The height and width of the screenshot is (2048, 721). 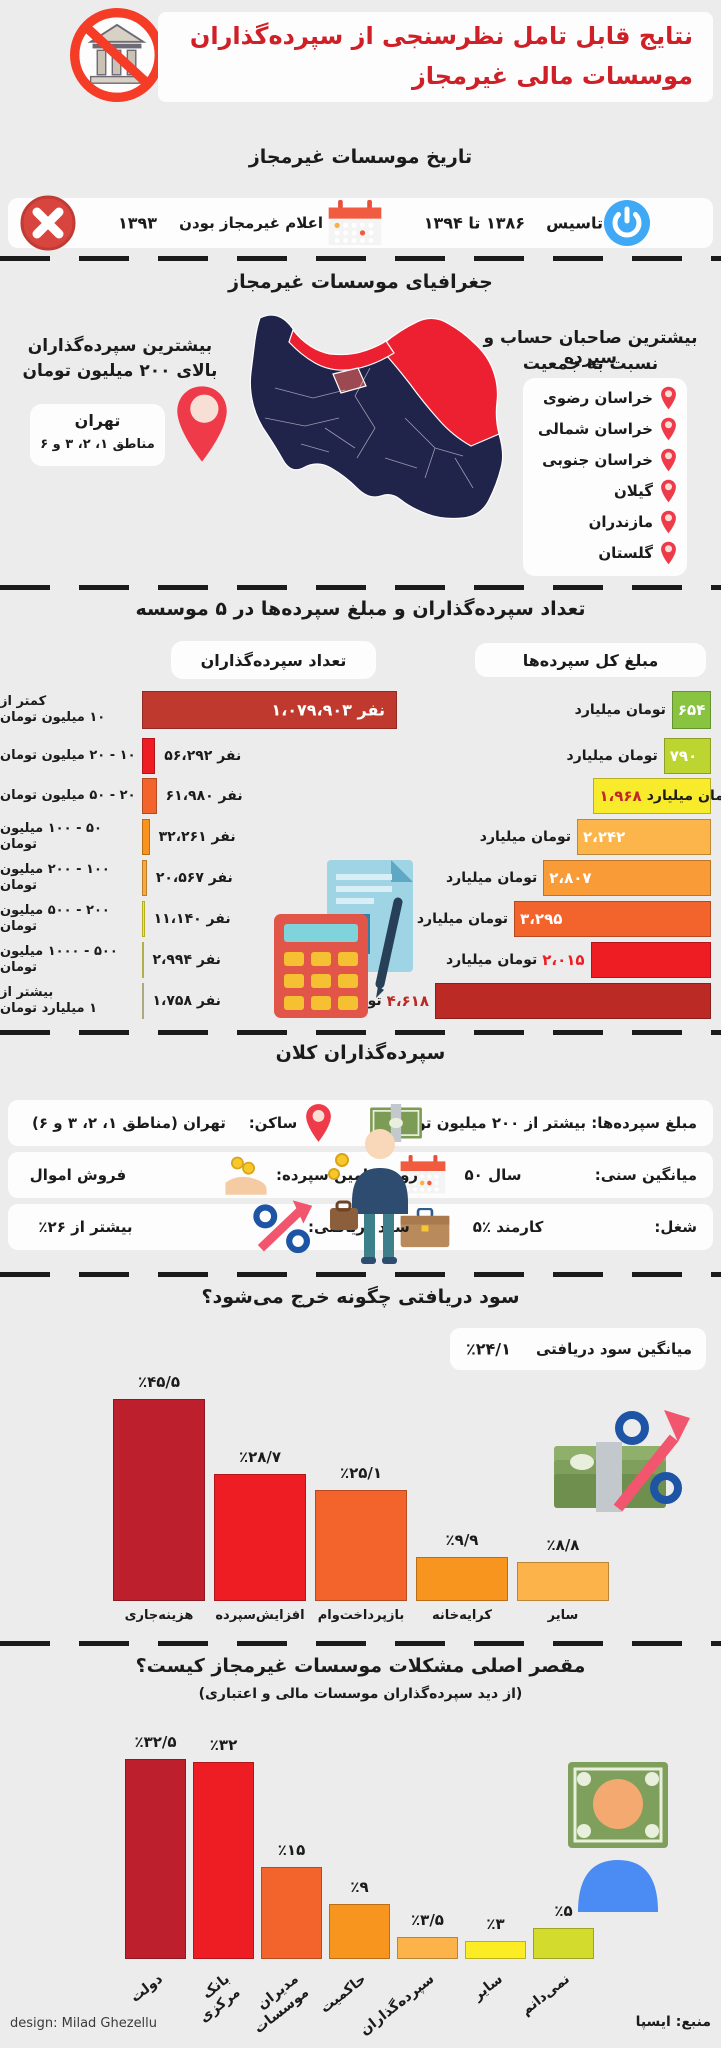 What do you see at coordinates (146, 1988) in the screenshot?
I see `bar-category-label: دولت` at bounding box center [146, 1988].